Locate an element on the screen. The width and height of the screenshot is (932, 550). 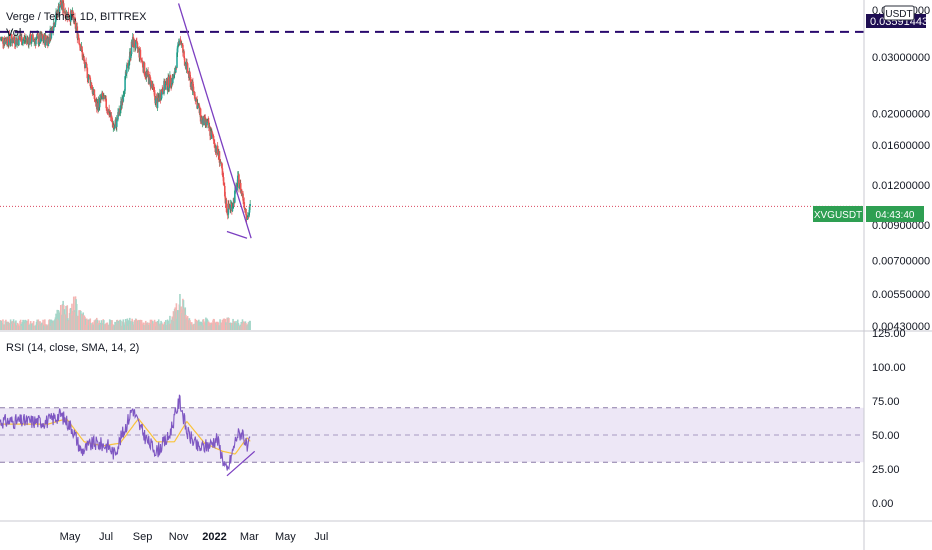
currency-badge: USDT is located at coordinates (899, 13).